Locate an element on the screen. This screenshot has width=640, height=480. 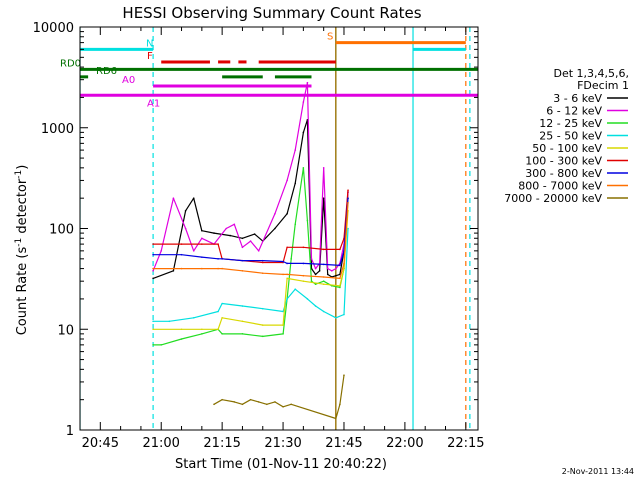
x-tick-label: 21:45 is located at coordinates (343, 443).